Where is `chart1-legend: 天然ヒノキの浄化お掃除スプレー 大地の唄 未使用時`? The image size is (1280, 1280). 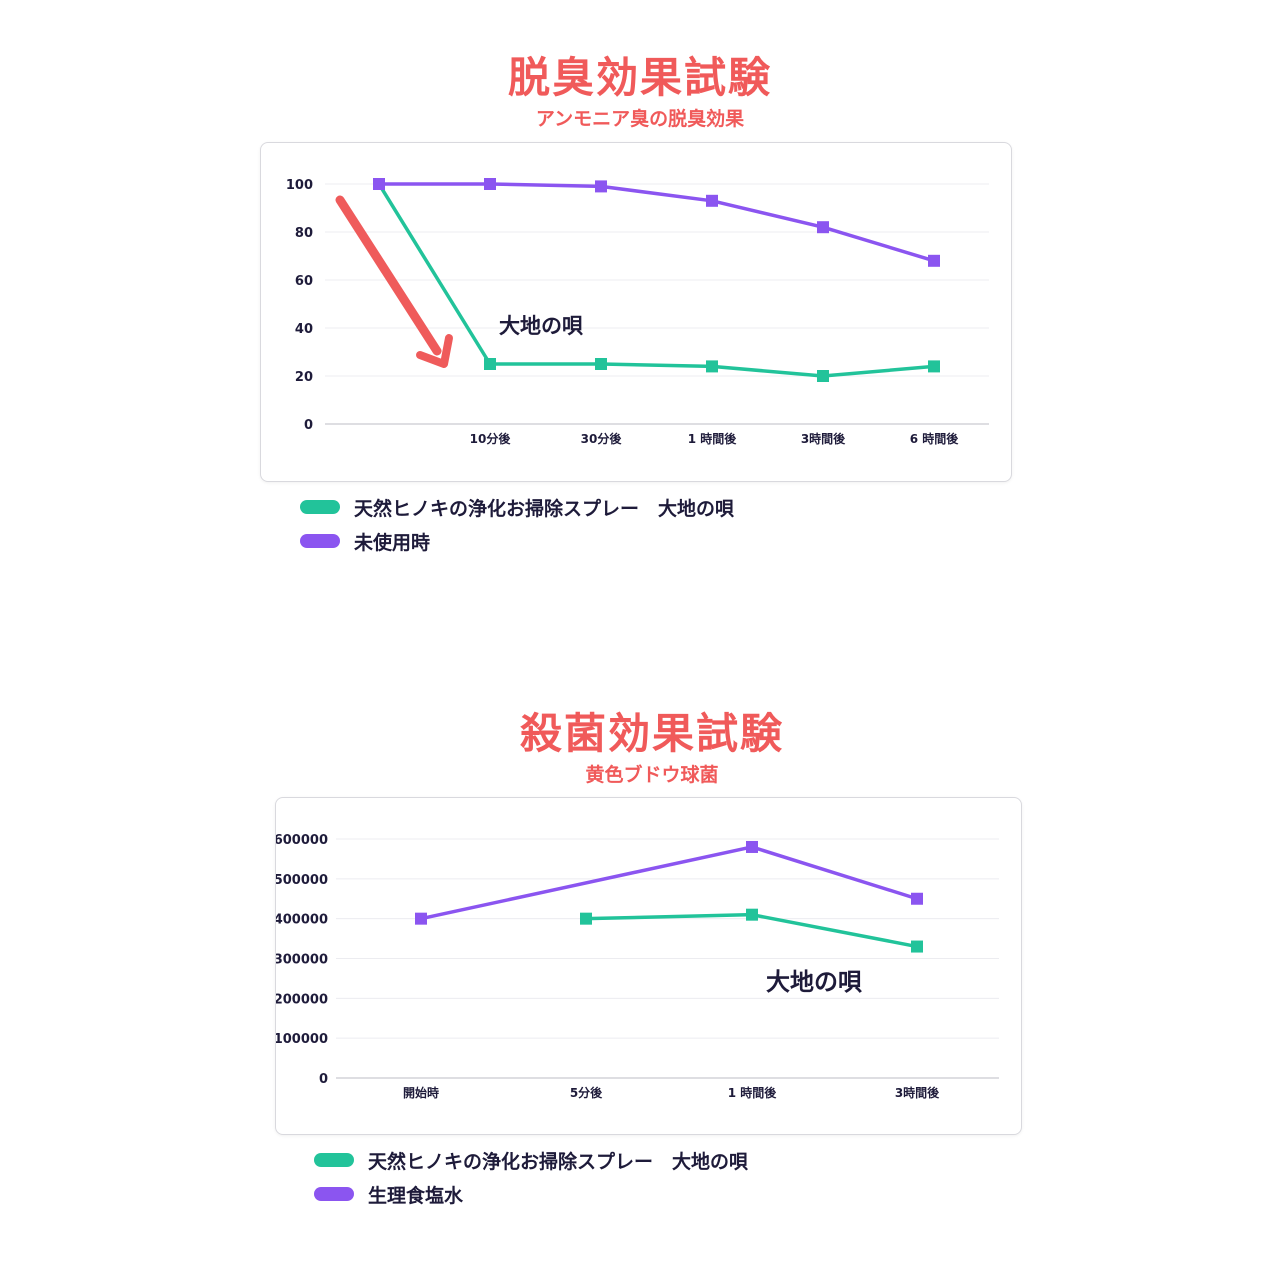 chart1-legend: 天然ヒノキの浄化お掃除スプレー 大地の唄 未使用時 is located at coordinates (517, 524).